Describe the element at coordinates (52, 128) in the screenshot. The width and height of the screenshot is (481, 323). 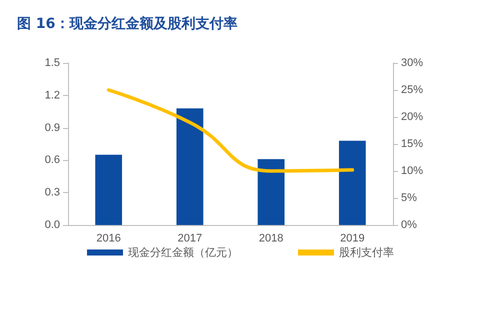
I see `y-tick-label: 0.9` at that location.